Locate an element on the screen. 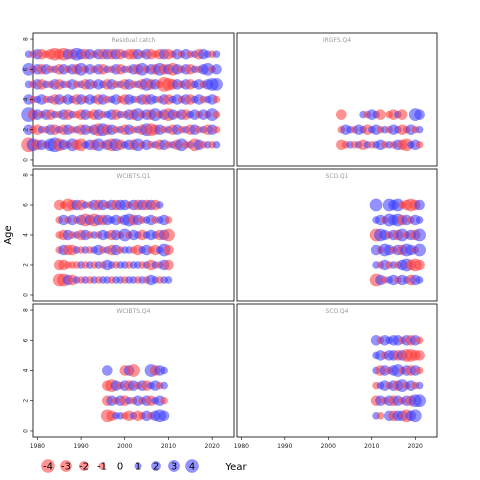  legend: -4 -3 -2 -1 0 1 2 3 4 is located at coordinates (120, 466).